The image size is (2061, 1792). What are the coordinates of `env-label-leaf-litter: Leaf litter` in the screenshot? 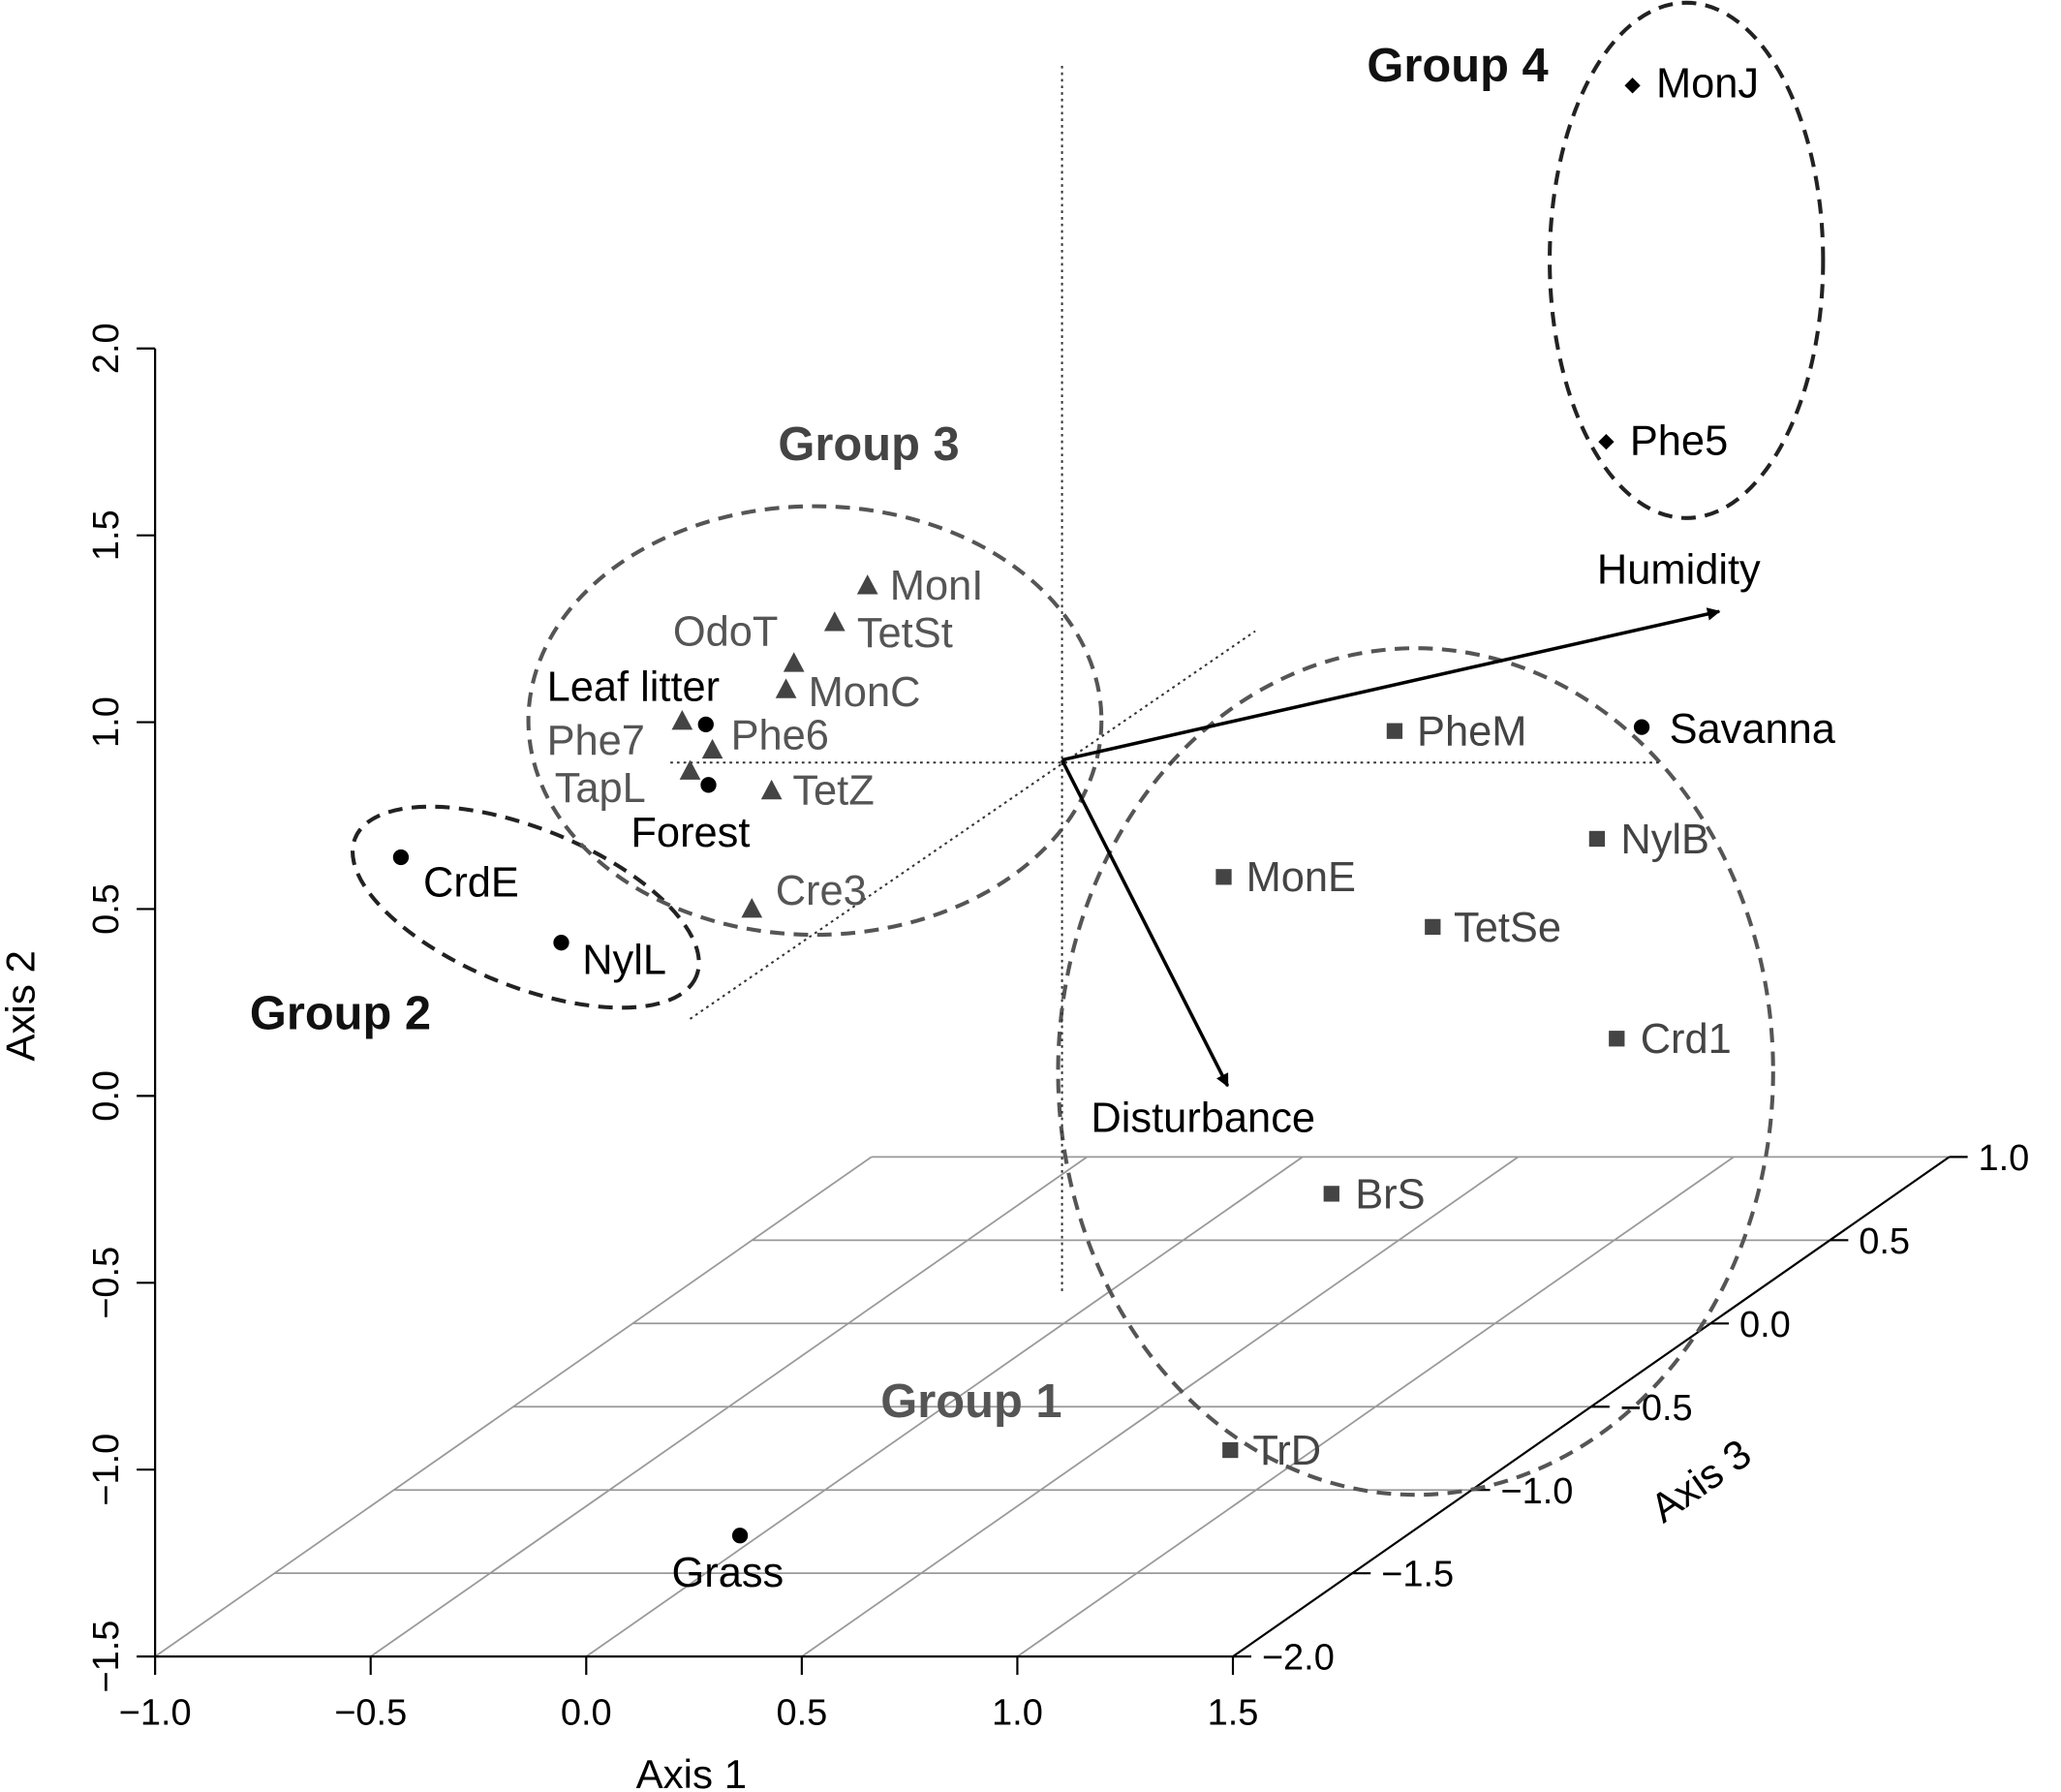 It's located at (634, 687).